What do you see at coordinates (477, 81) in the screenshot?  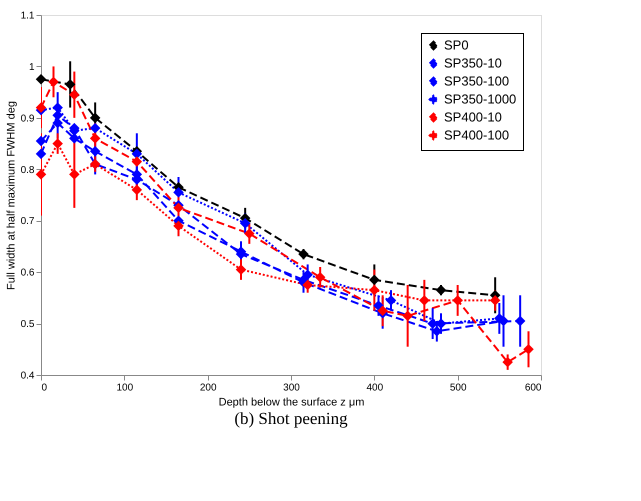 I see `legend-label: SP350-100` at bounding box center [477, 81].